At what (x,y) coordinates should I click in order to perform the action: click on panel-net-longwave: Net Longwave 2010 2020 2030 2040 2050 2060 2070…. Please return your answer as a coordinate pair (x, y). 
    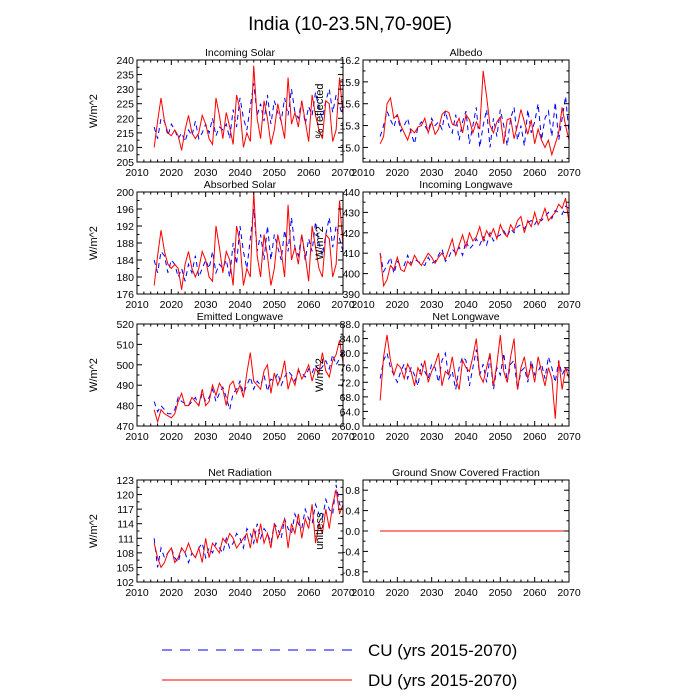
    Looking at the image, I should click on (447, 377).